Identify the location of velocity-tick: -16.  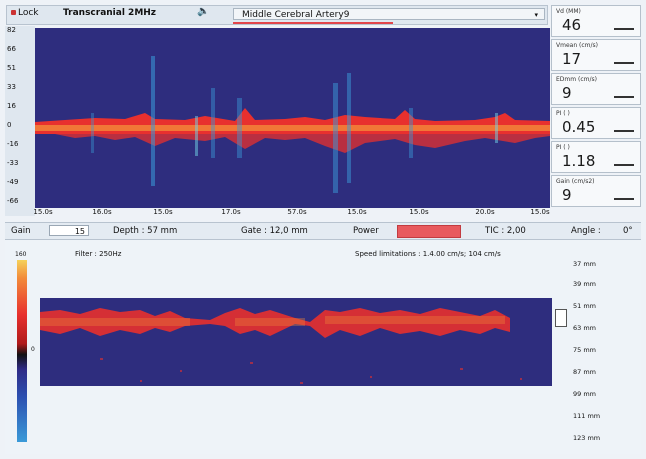
(13, 144).